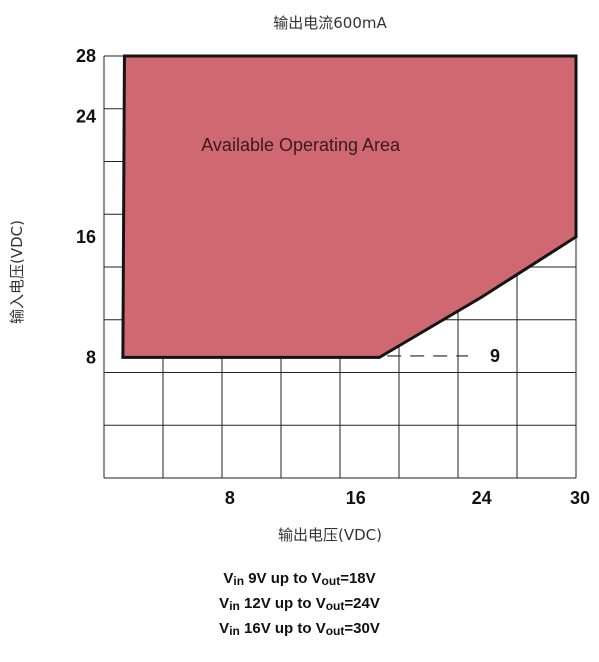 This screenshot has height=662, width=599. What do you see at coordinates (301, 145) in the screenshot?
I see `area-label: Available Operating Area` at bounding box center [301, 145].